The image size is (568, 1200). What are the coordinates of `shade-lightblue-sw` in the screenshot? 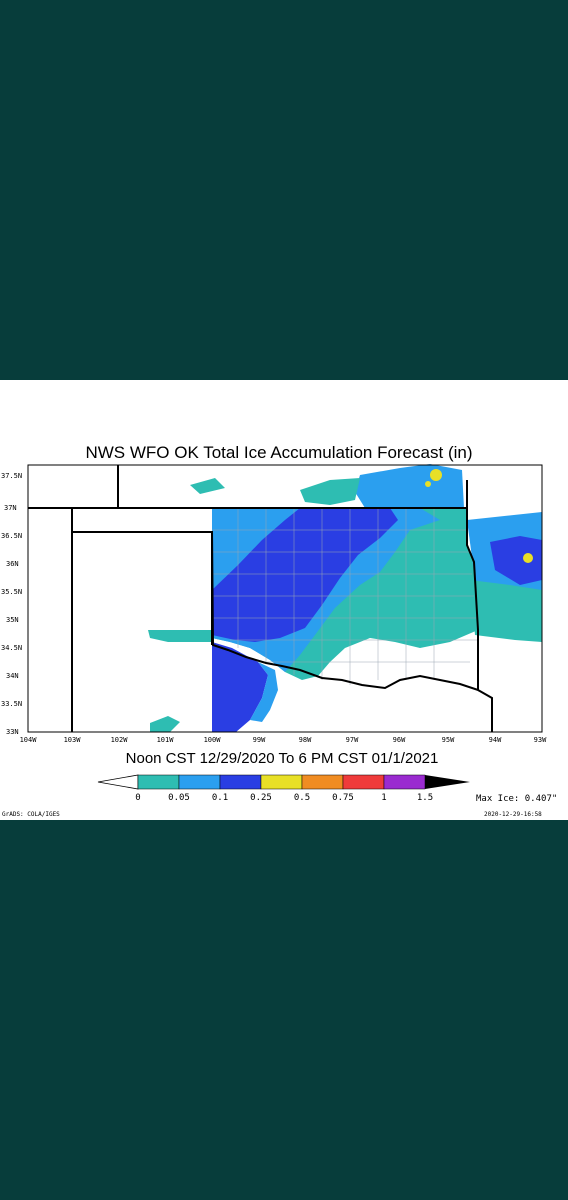 It's located at (264, 692).